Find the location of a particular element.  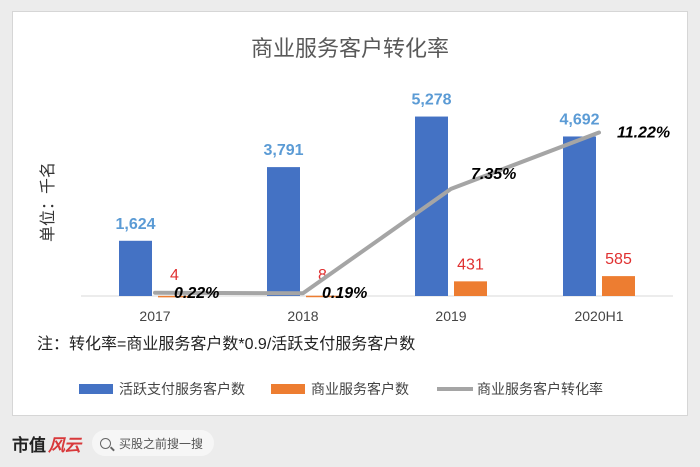

data-label-commercial-service: 8 is located at coordinates (322, 275).